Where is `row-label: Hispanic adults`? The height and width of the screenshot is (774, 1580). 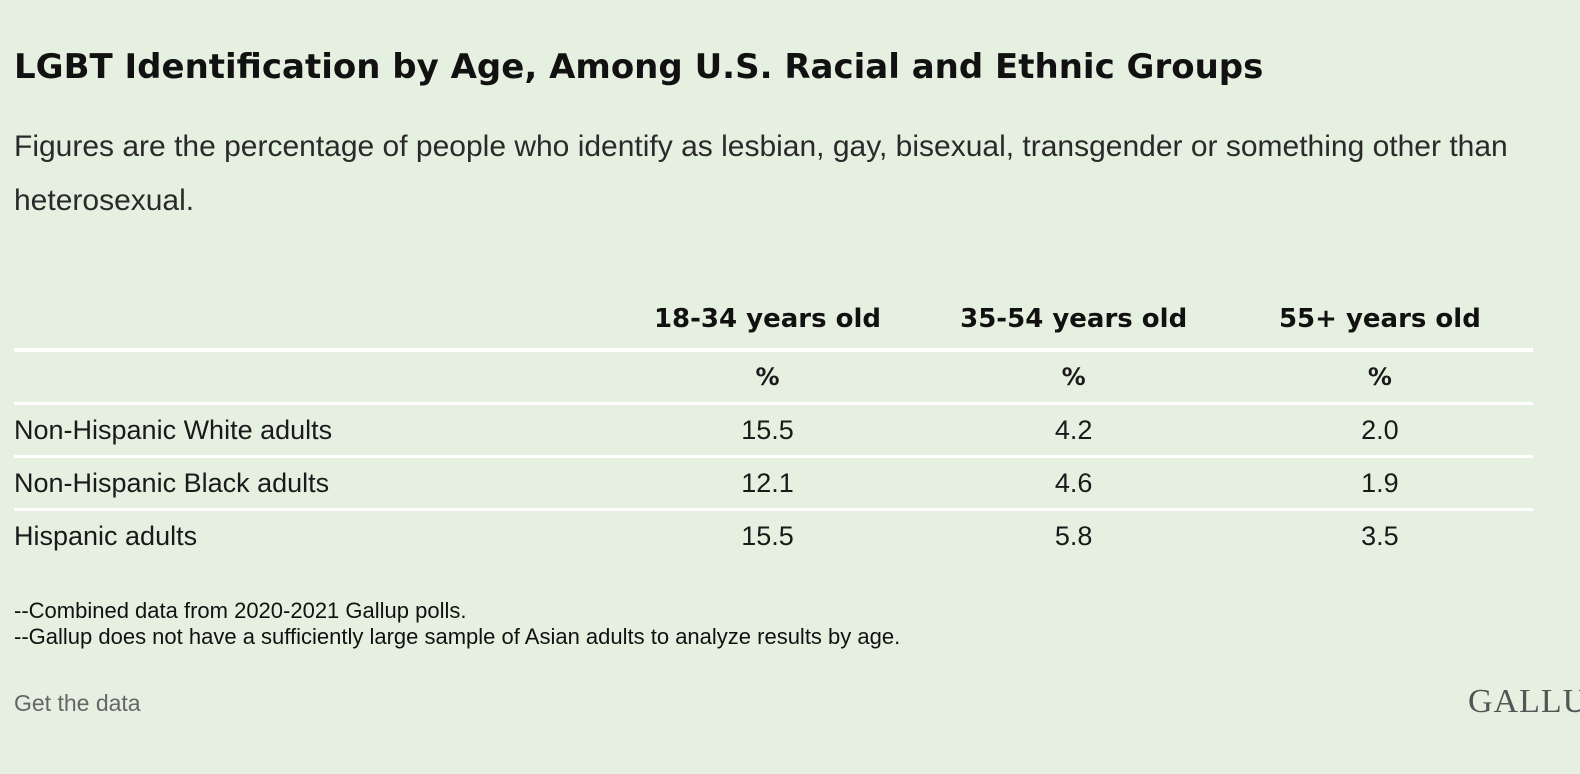 row-label: Hispanic adults is located at coordinates (106, 535).